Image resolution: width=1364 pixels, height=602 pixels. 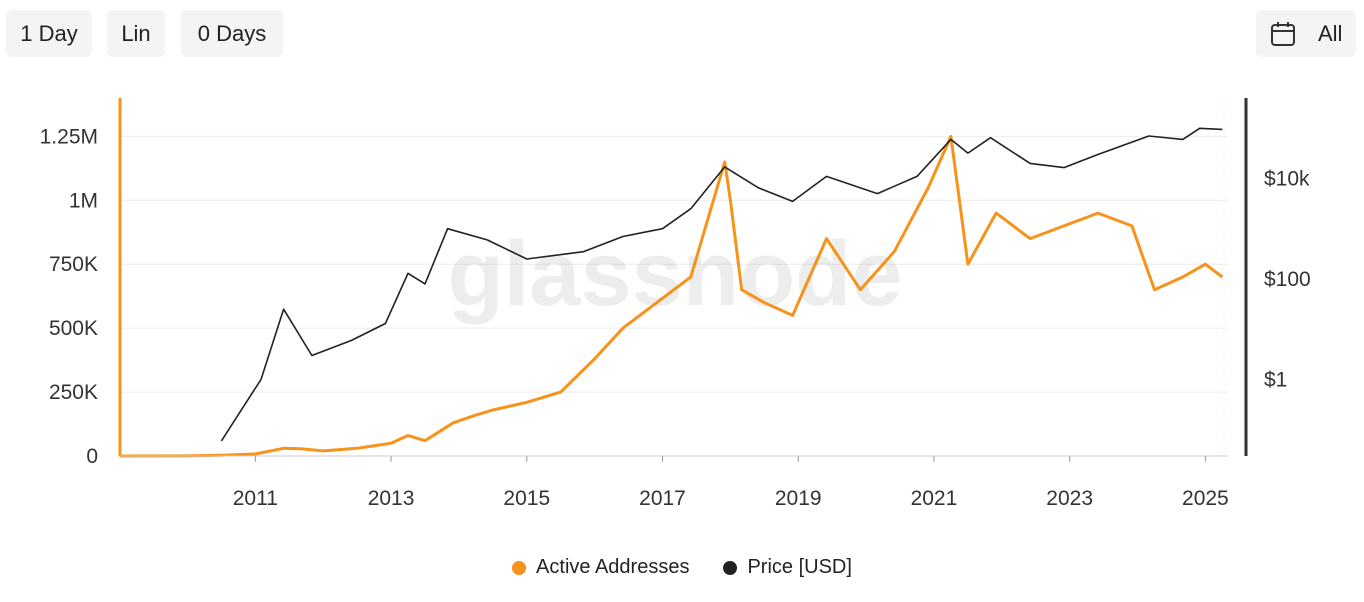 I want to click on right-tick-label: $100, so click(x=1287, y=279).